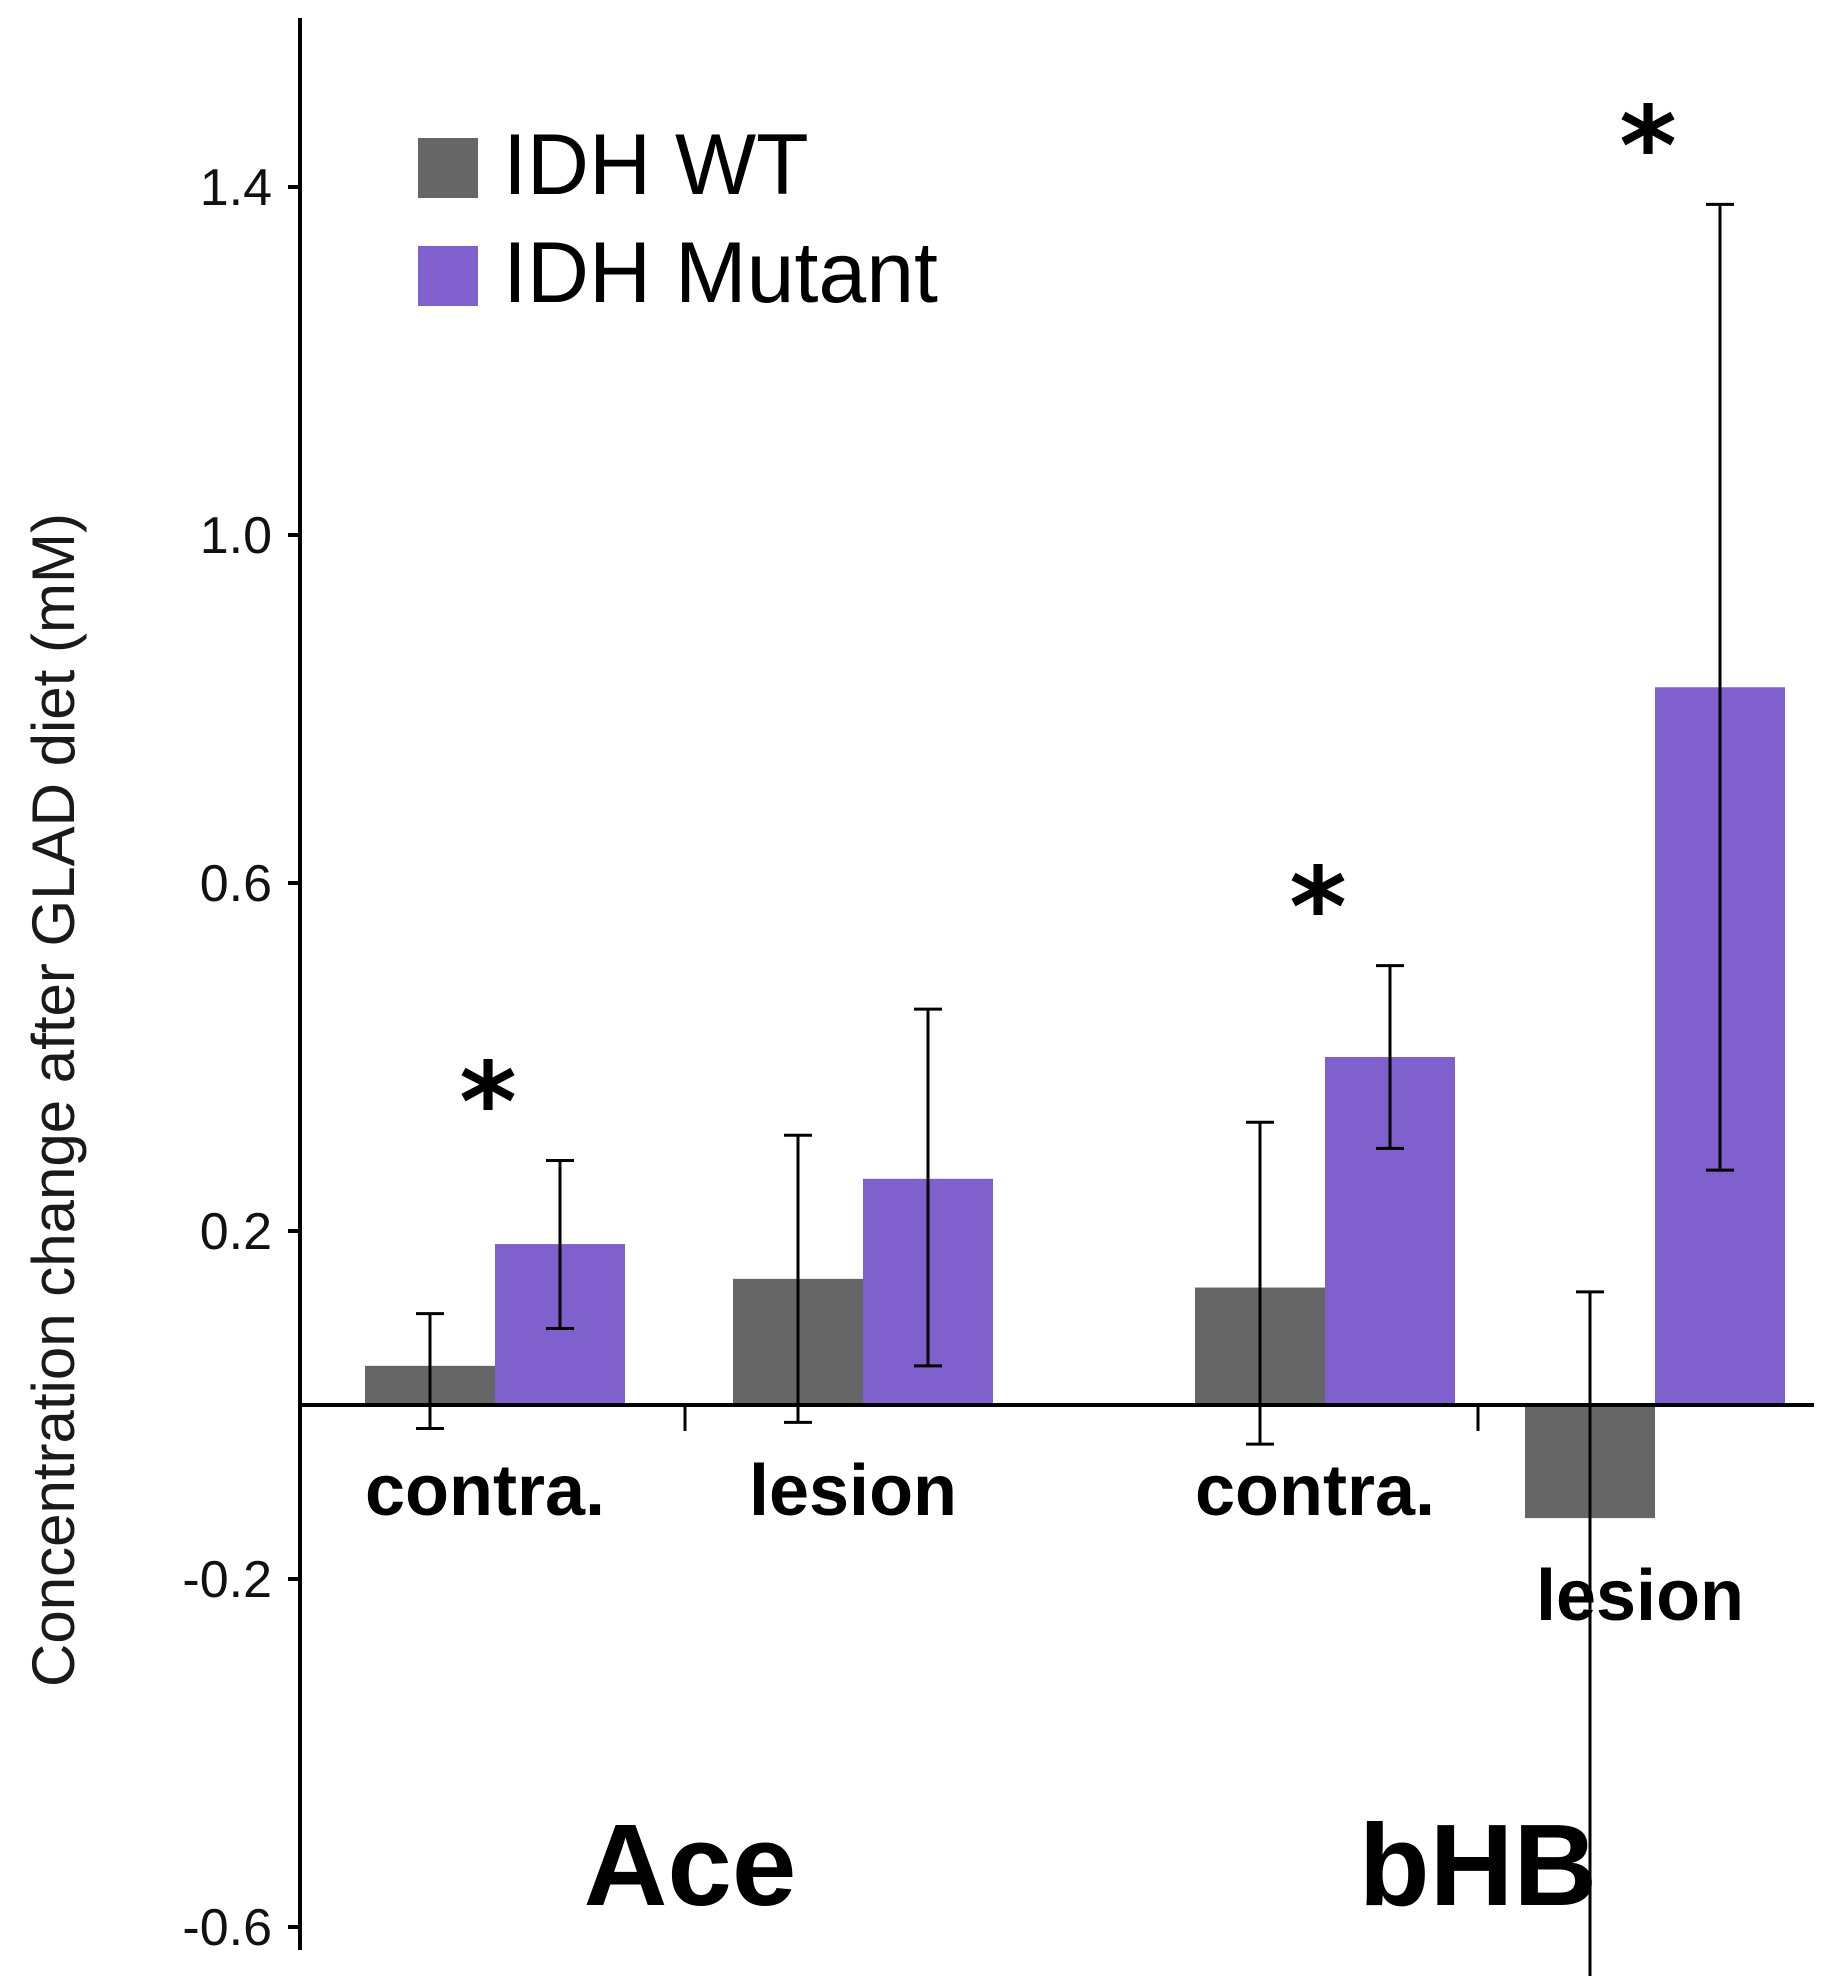 This screenshot has height=1976, width=1829. What do you see at coordinates (236, 188) in the screenshot?
I see `y-tick-label: 1.4` at bounding box center [236, 188].